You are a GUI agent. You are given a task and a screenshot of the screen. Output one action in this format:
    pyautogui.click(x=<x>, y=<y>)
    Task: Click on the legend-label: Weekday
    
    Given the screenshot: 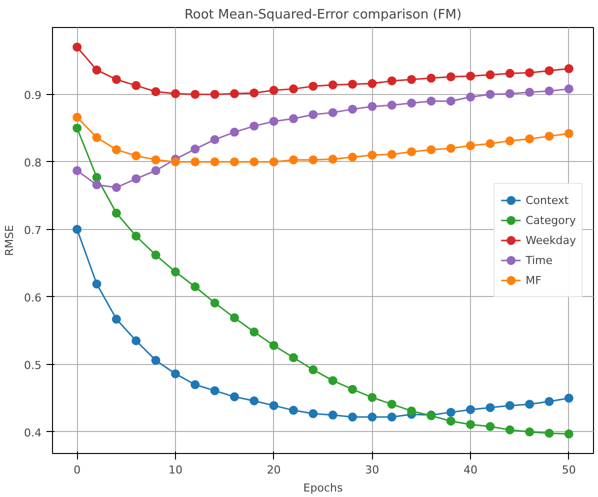 What is the action you would take?
    pyautogui.click(x=551, y=240)
    